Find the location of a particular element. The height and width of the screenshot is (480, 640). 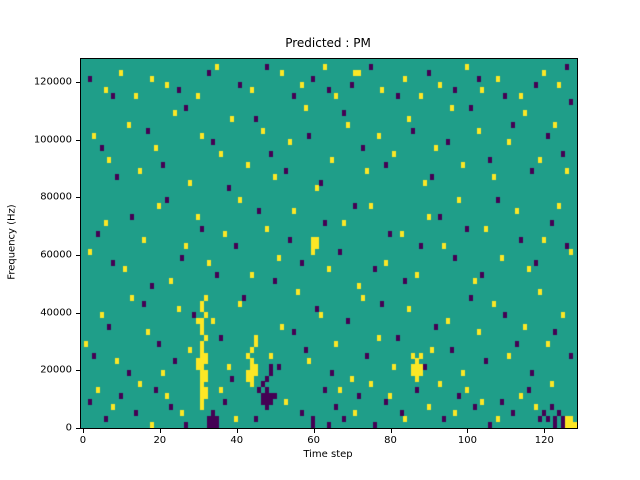

y-tick-label: 40000 is located at coordinates (56, 313).